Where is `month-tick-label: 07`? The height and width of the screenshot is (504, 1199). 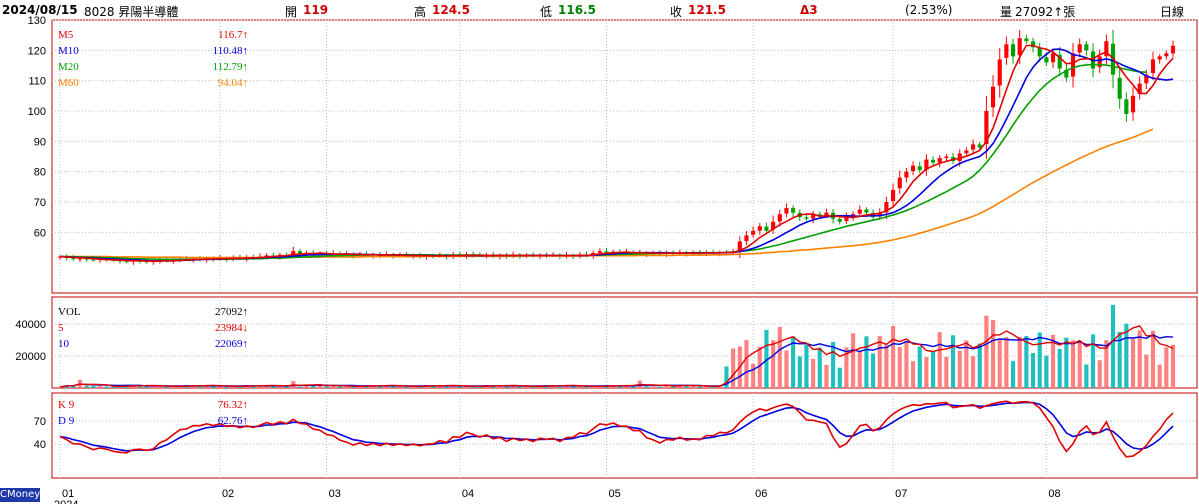
month-tick-label: 07 is located at coordinates (901, 494).